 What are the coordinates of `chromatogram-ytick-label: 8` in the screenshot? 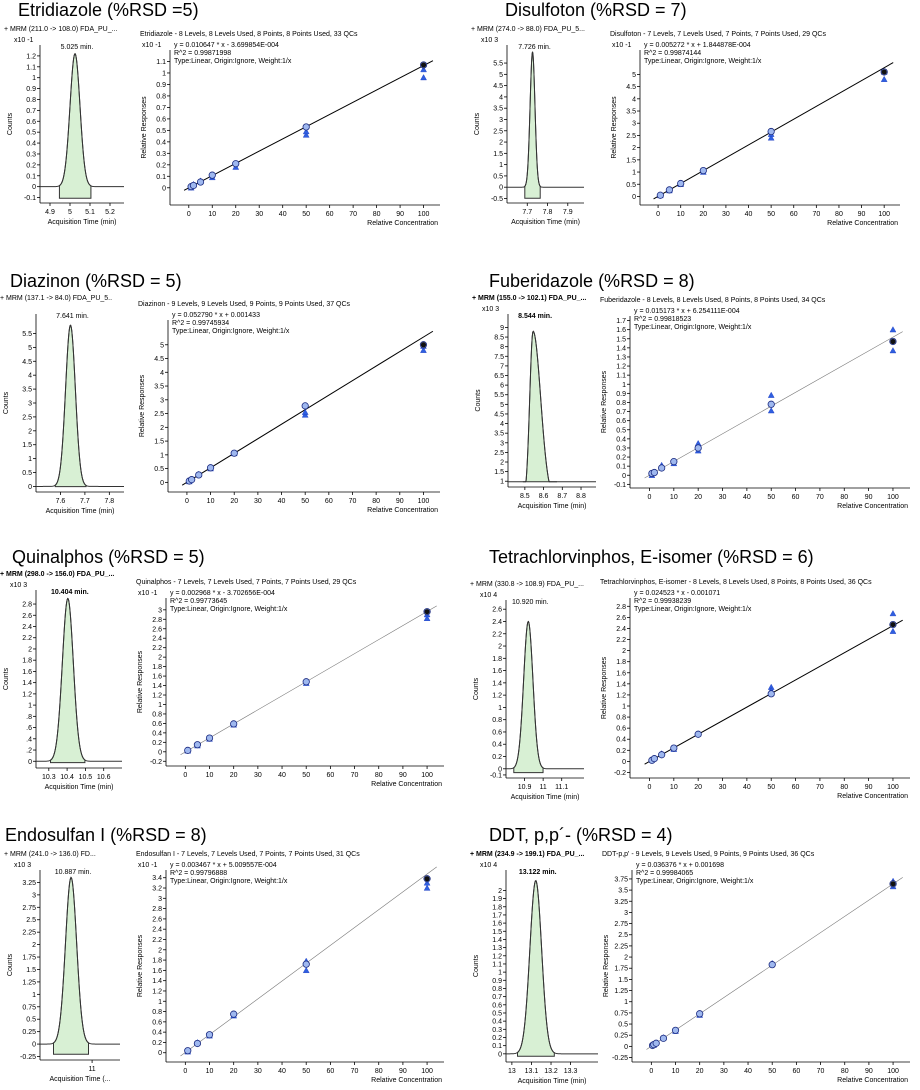 It's located at (502, 347).